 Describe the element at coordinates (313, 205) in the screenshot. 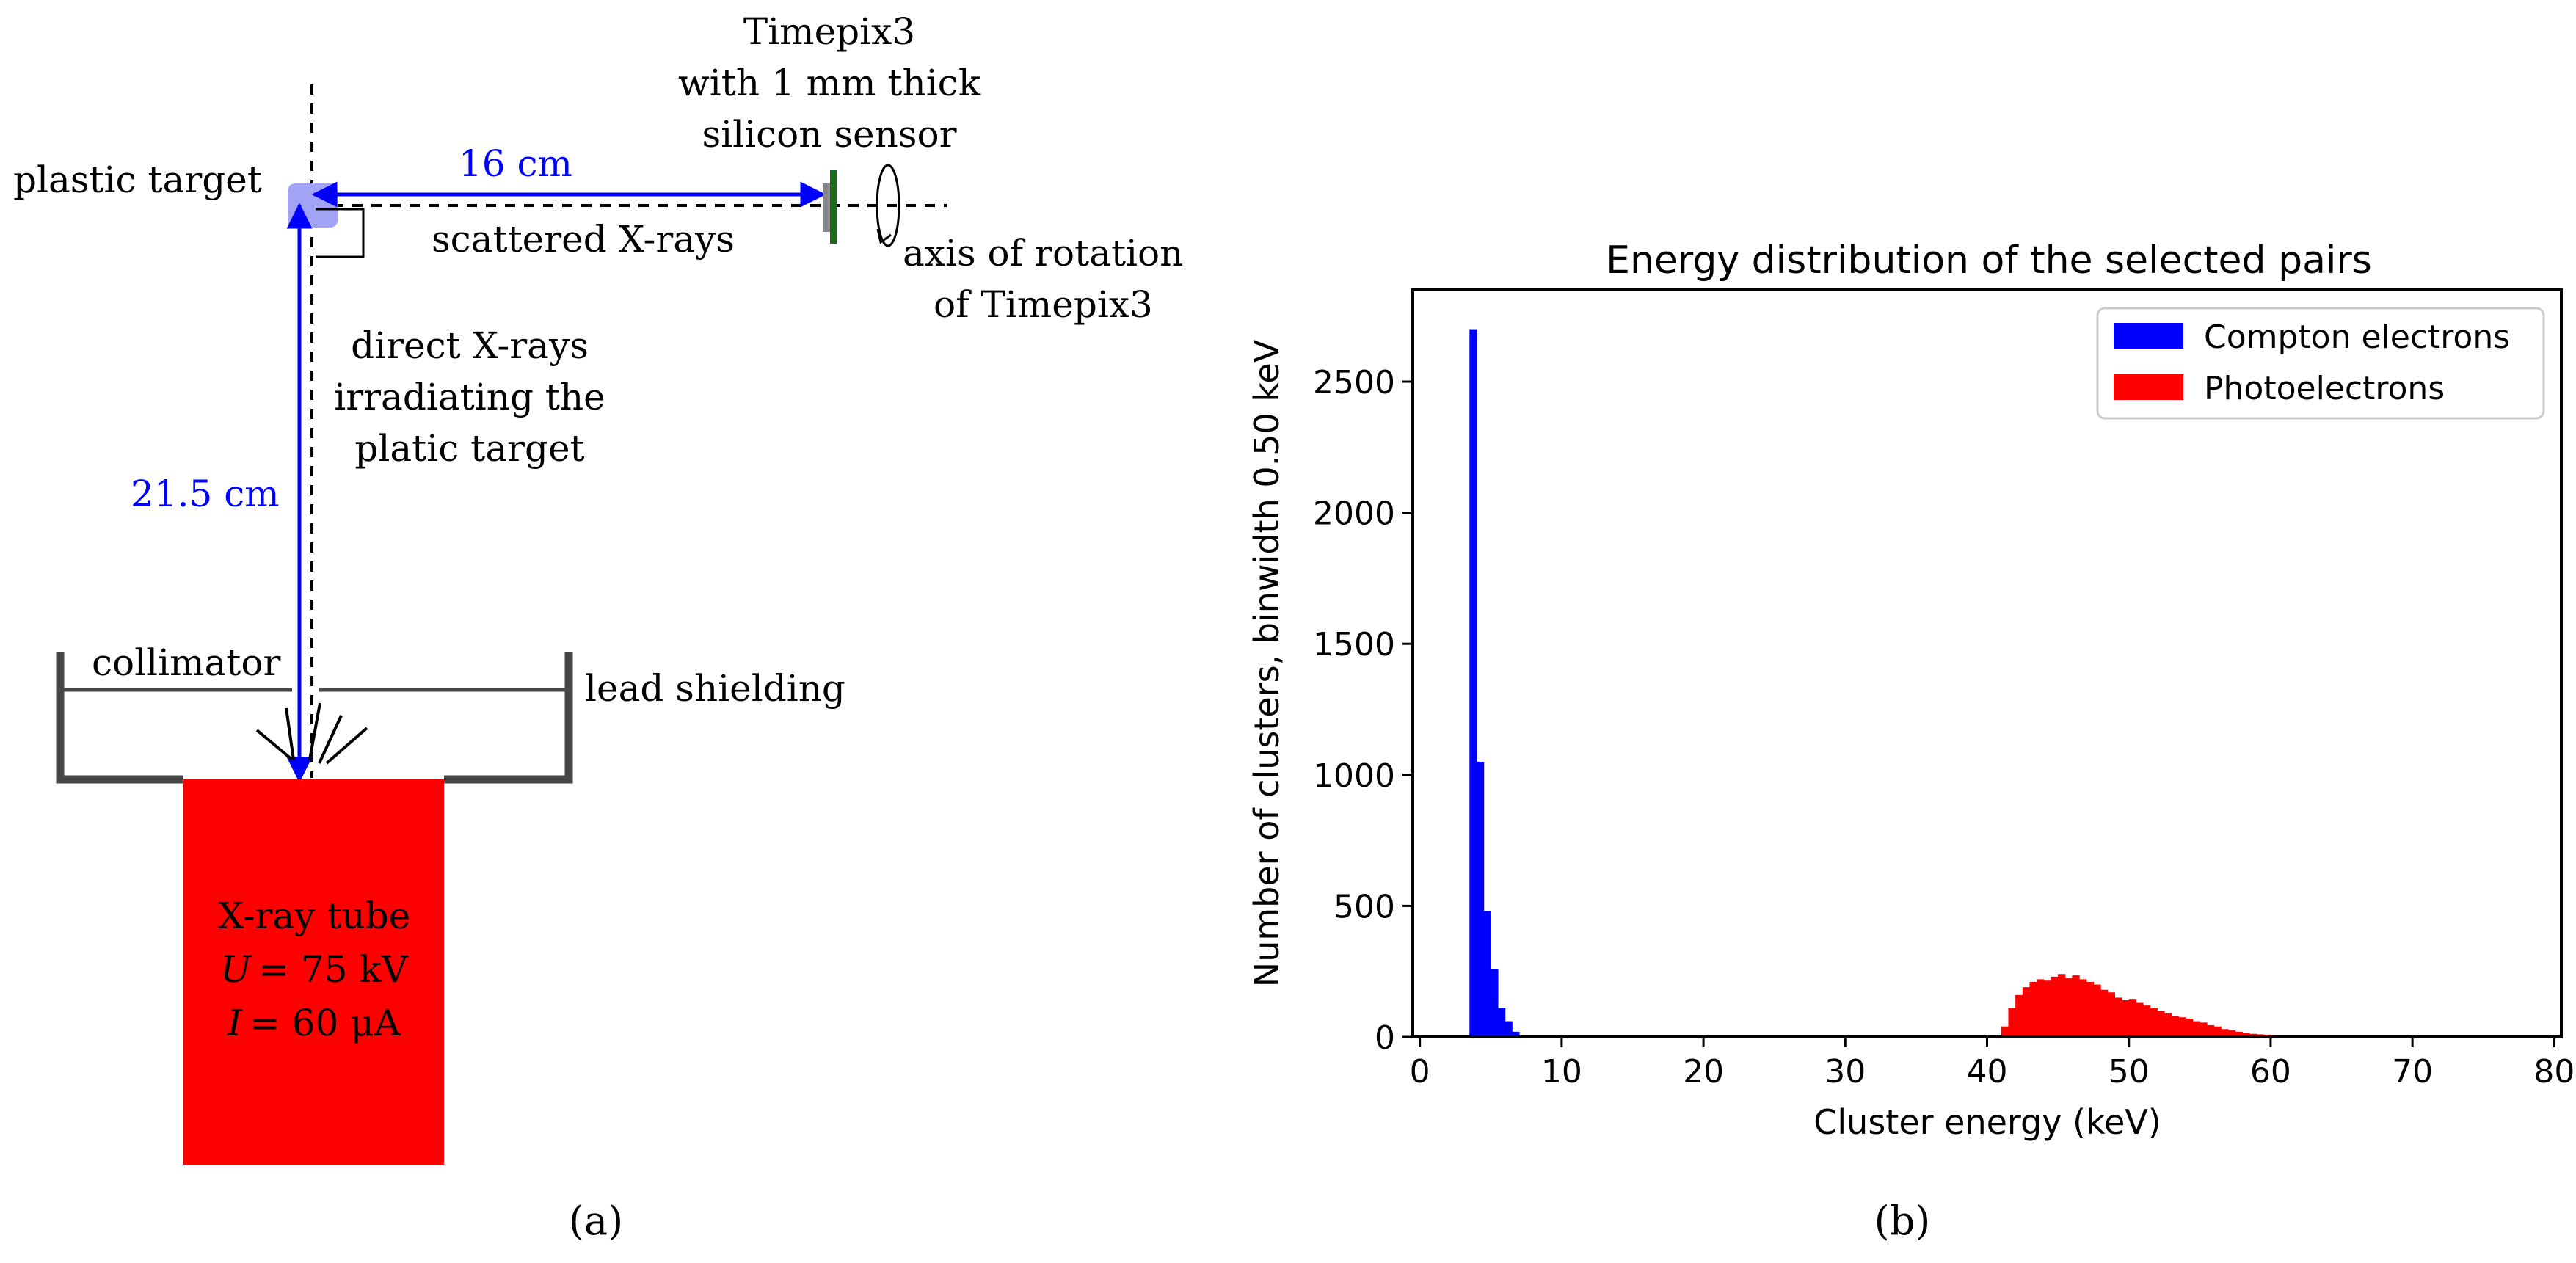

I see `plastic-target-block` at that location.